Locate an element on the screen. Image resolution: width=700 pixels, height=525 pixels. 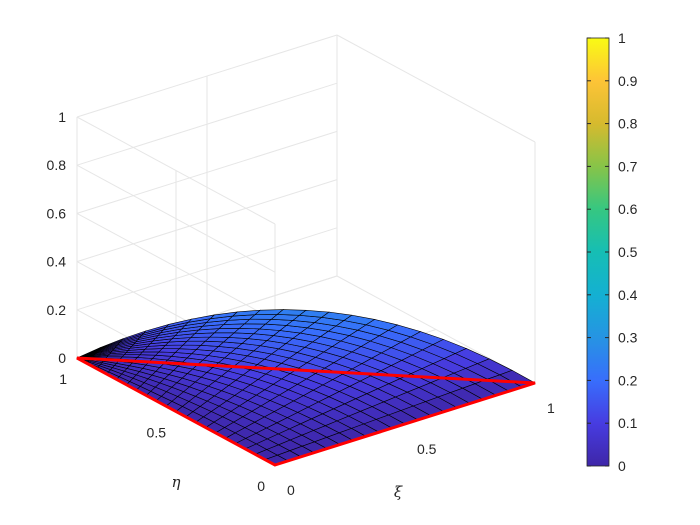
z-tick-label: 0.6 is located at coordinates (57, 213).